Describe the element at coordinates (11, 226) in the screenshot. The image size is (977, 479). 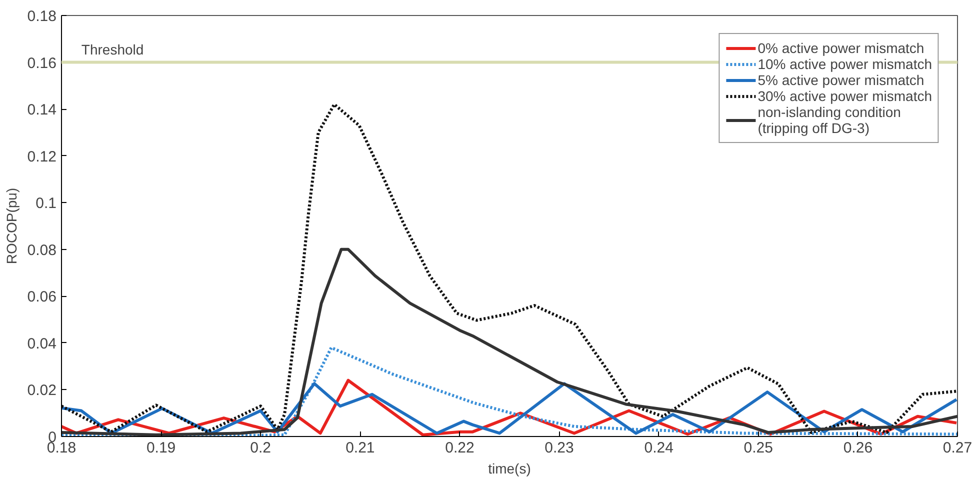
I see `y-axis-title: ROCOP(pu)` at that location.